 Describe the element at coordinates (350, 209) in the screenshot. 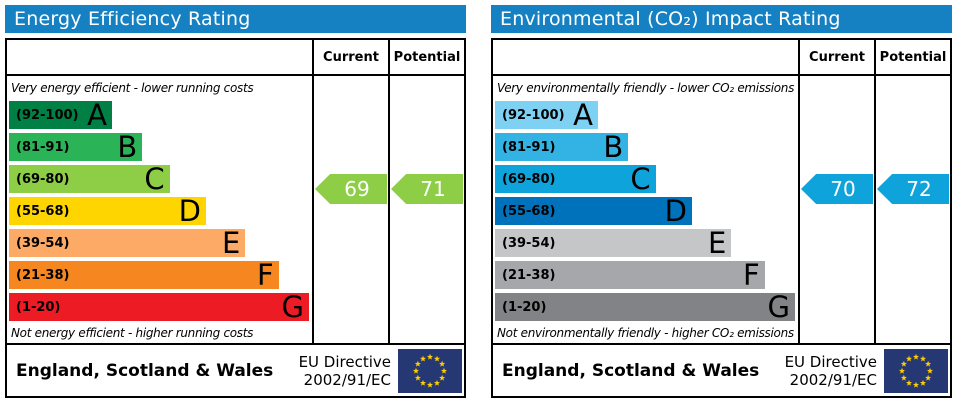

I see `energy-current-cell: 69` at that location.